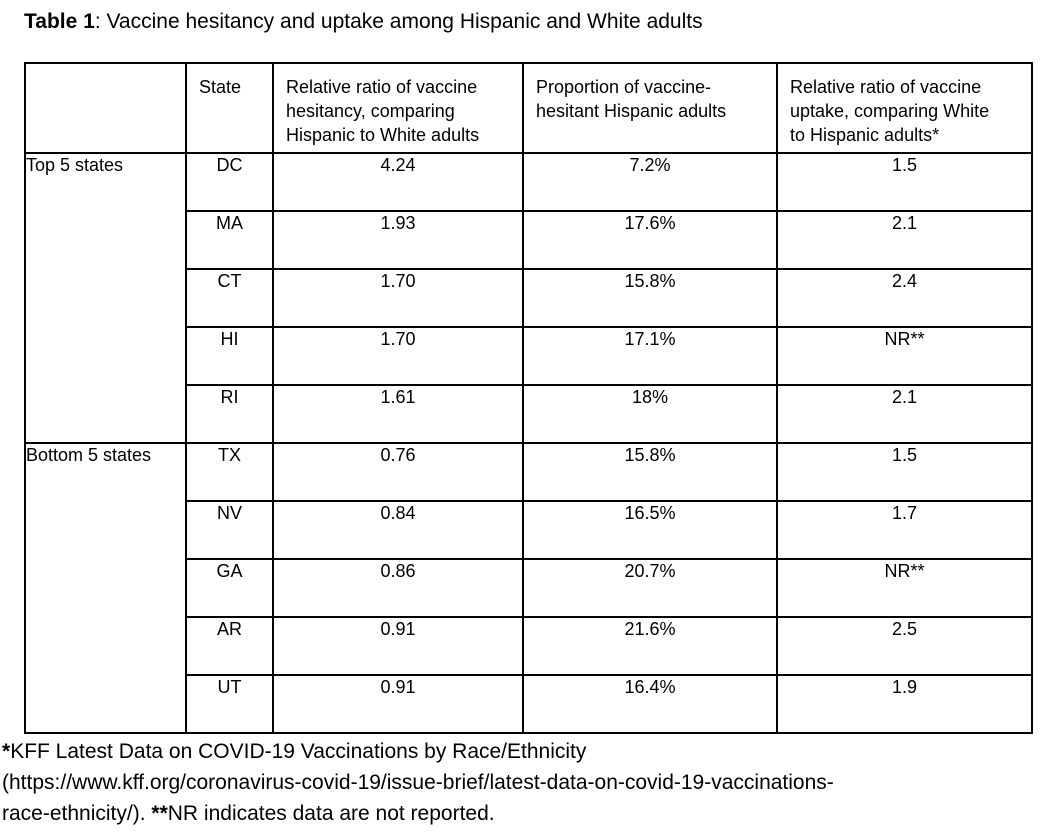 The width and height of the screenshot is (1064, 840). I want to click on footnote-url-end: race-ethnicity/)., so click(77, 813).